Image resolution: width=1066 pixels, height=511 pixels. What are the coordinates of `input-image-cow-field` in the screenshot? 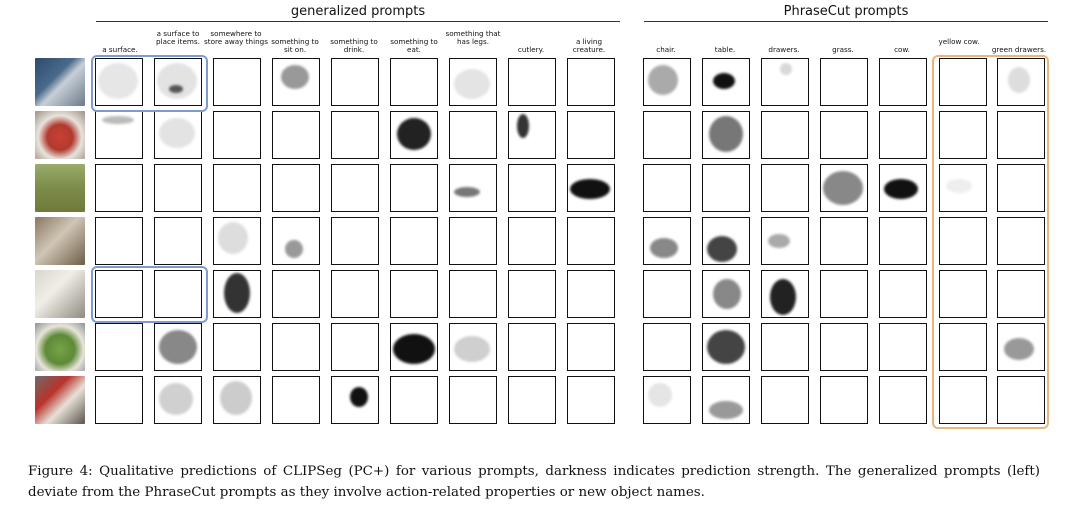 It's located at (60, 188).